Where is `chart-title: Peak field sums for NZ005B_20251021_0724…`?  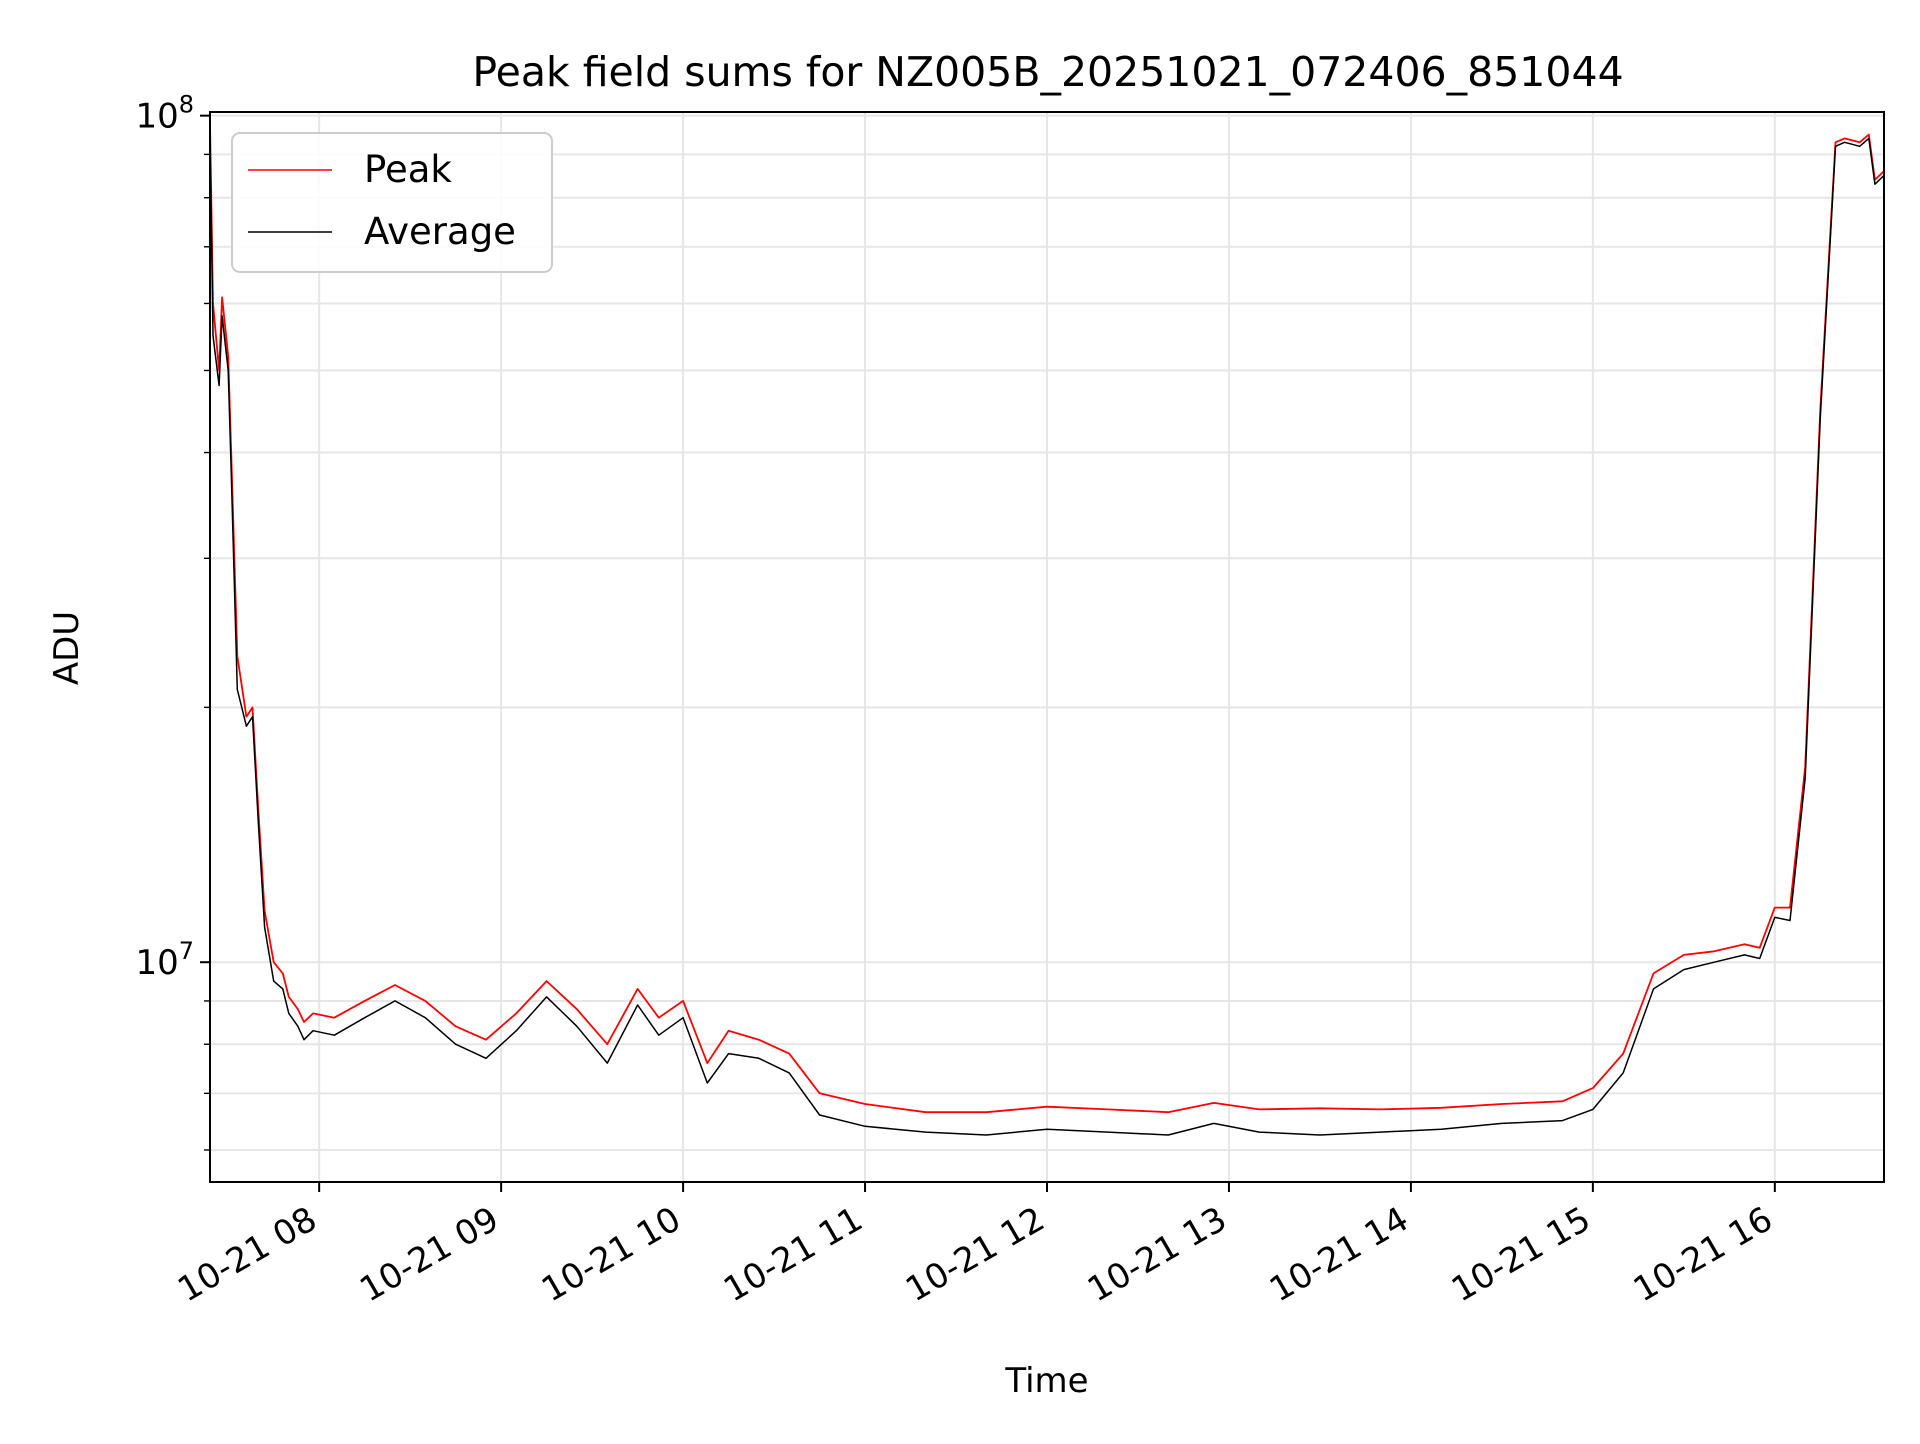
chart-title: Peak field sums for NZ005B_20251021_0724… is located at coordinates (1047, 72).